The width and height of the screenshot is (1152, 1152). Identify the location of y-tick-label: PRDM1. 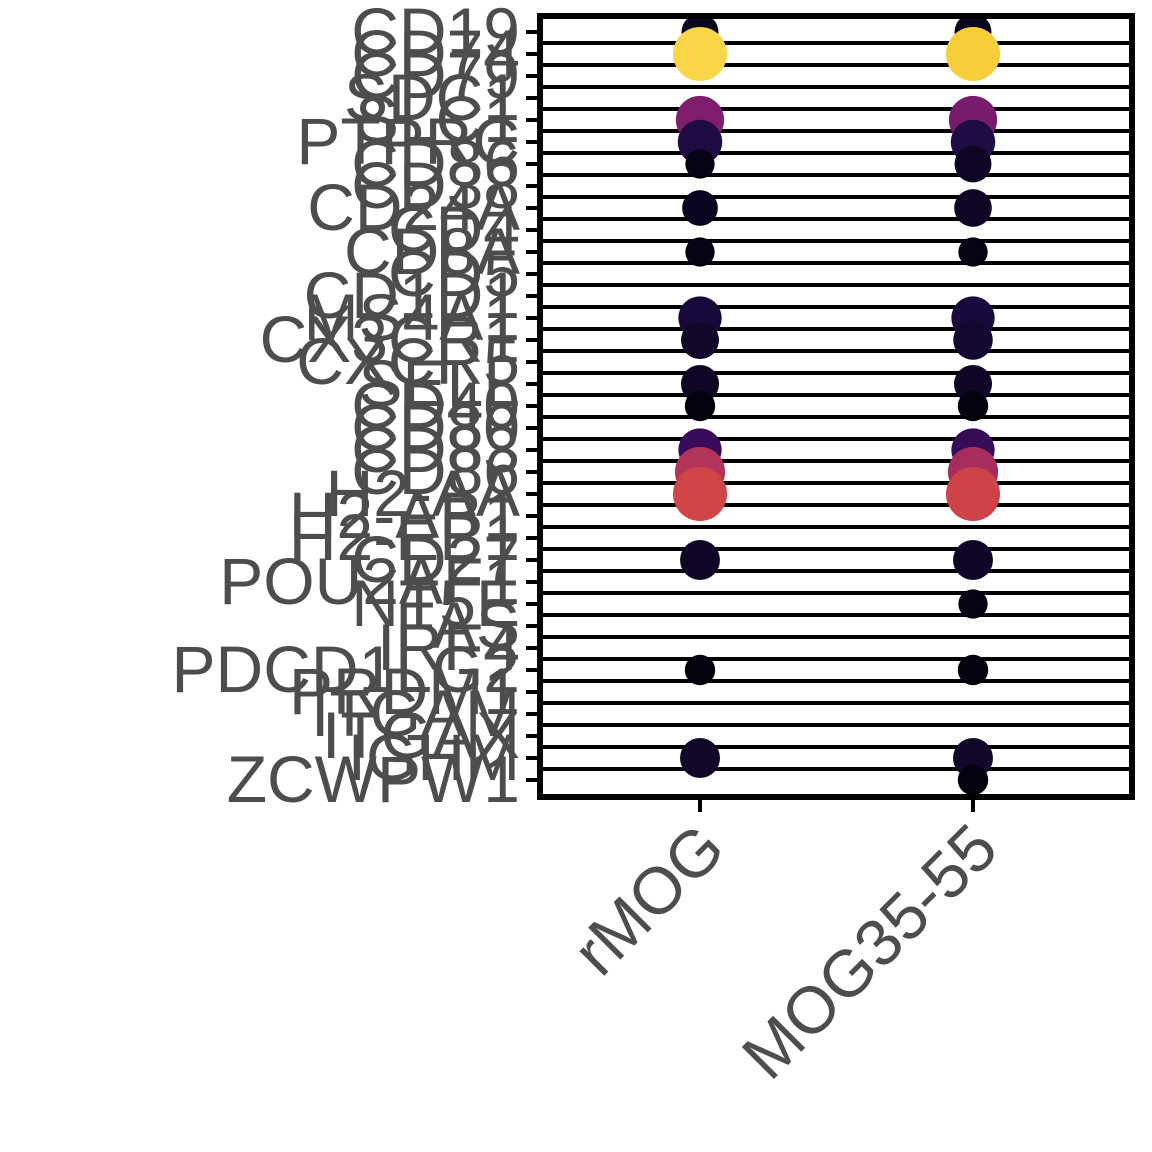
(404, 691).